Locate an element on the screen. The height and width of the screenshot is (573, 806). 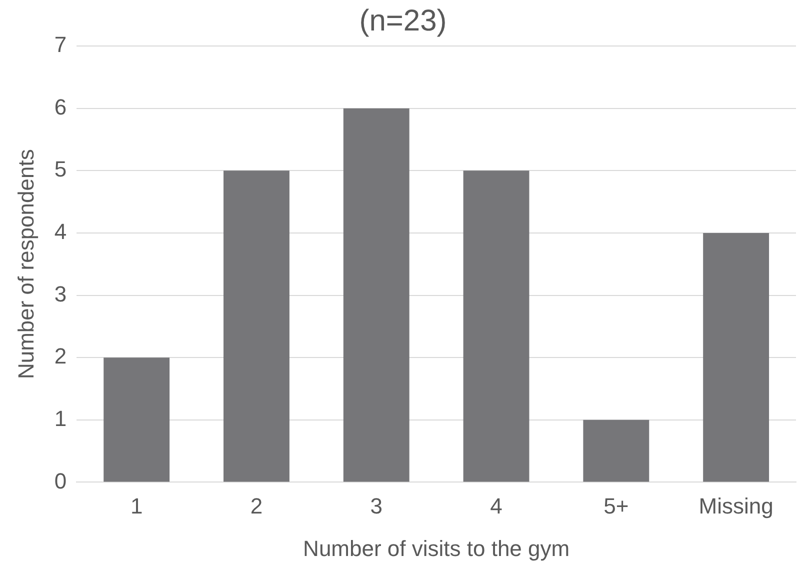
x-tick-label: Missing is located at coordinates (736, 505).